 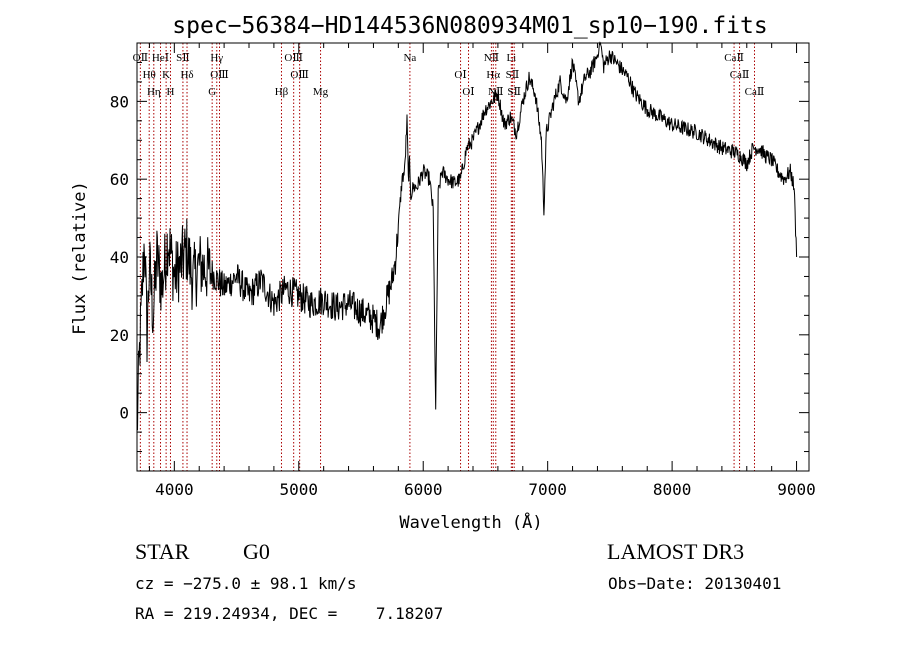 I want to click on line-label: Hδ, so click(x=186, y=75).